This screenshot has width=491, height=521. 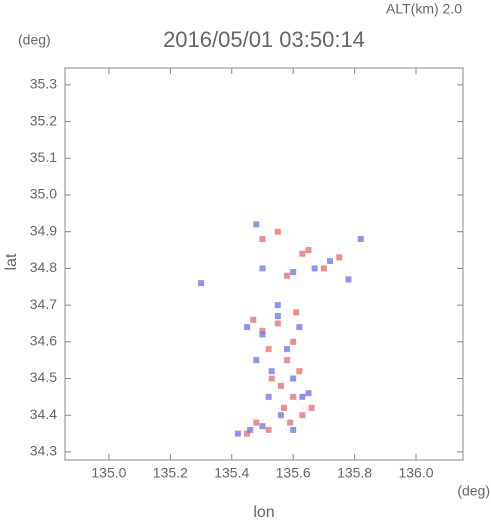 What do you see at coordinates (43, 304) in the screenshot?
I see `y-tick-label: 34.7` at bounding box center [43, 304].